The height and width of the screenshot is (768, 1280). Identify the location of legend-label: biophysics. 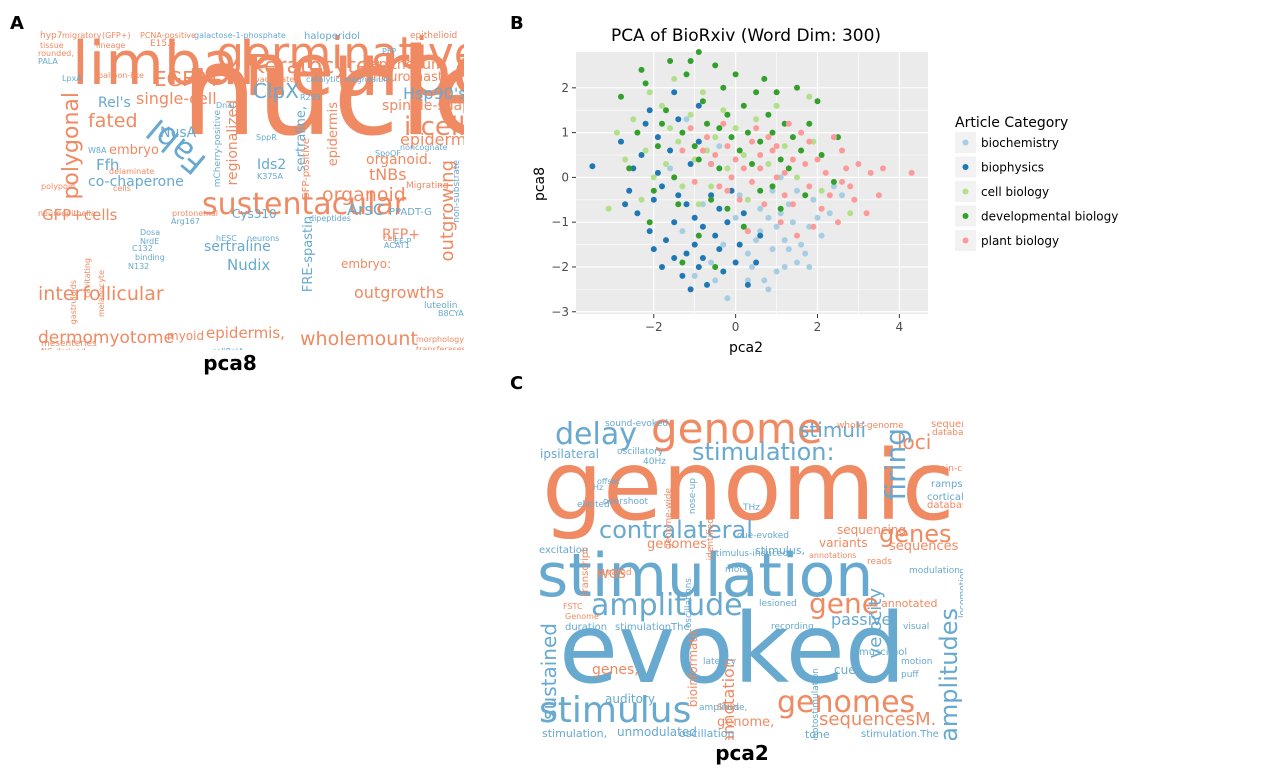
(1012, 168).